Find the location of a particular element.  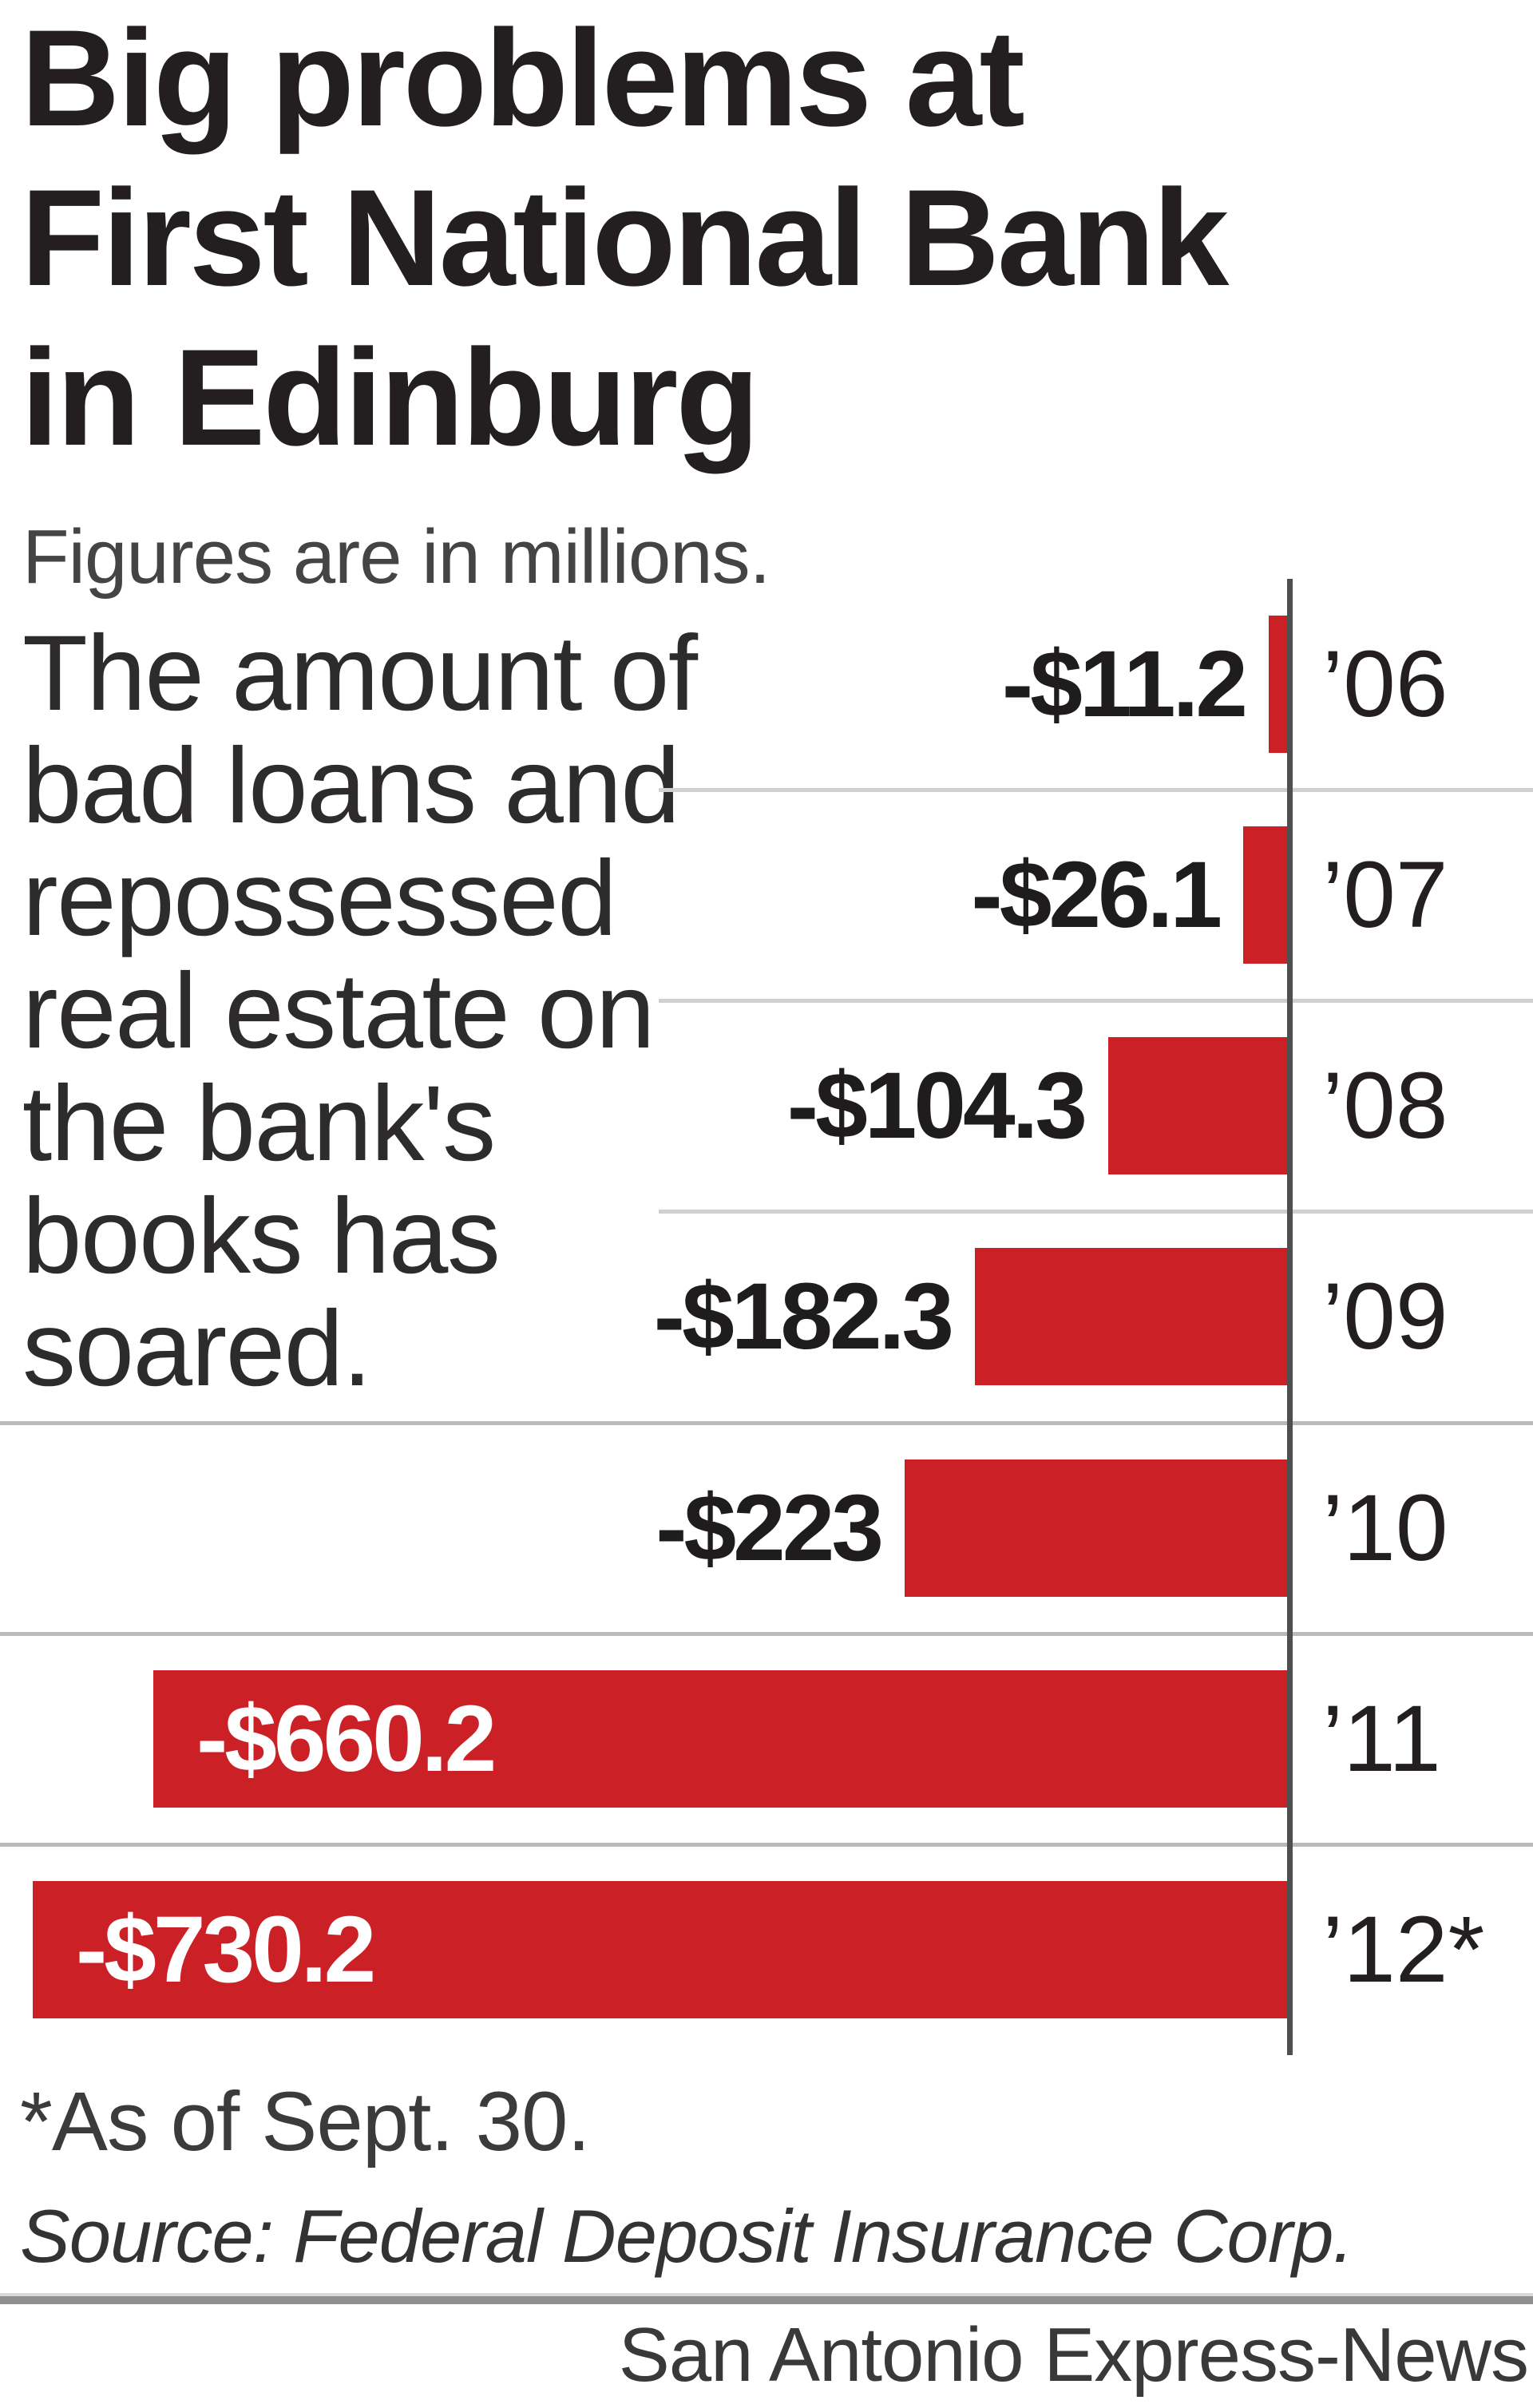

value-label: -$11.2 is located at coordinates (1124, 685).